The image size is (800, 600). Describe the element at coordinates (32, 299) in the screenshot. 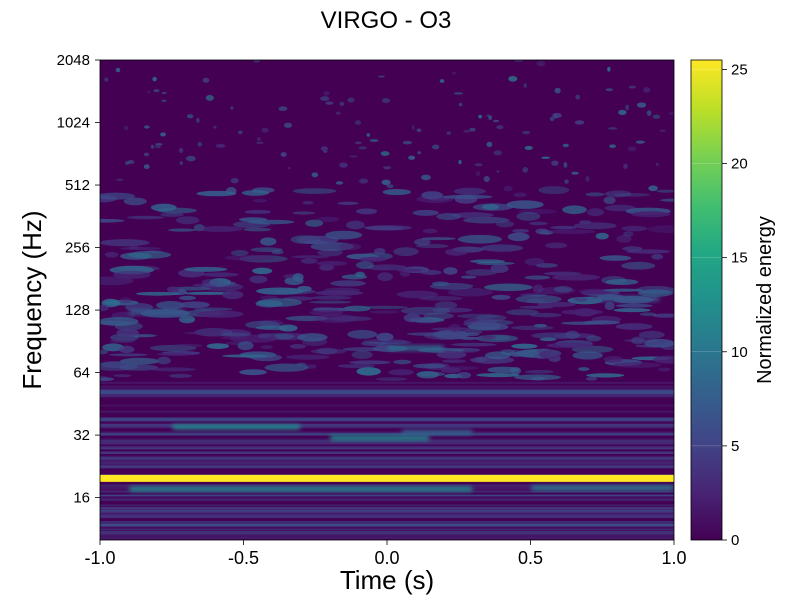

I see `y-axis-label: Frequency (Hz)` at that location.